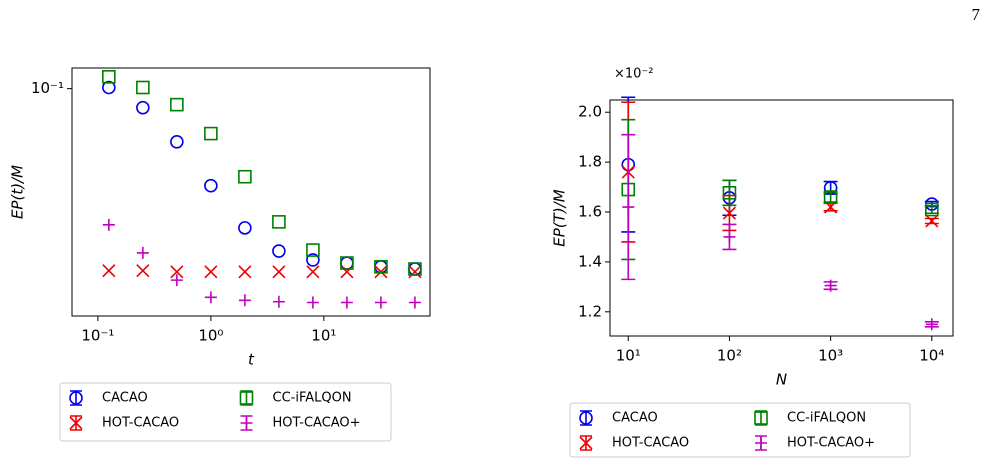 The width and height of the screenshot is (996, 465). I want to click on page-number: 7, so click(976, 14).